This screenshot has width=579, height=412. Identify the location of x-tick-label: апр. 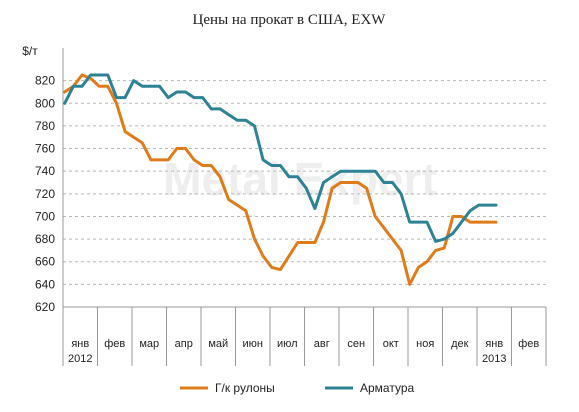
(184, 344).